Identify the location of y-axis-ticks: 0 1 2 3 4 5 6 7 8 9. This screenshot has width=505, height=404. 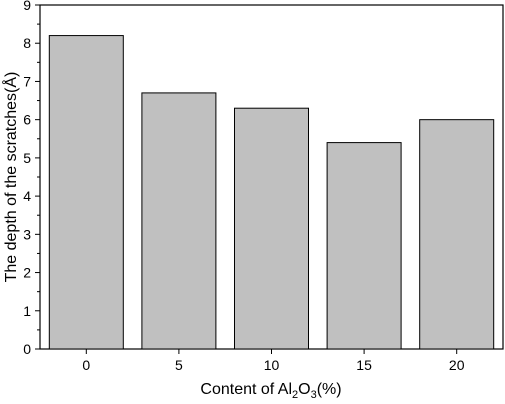
(31, 178).